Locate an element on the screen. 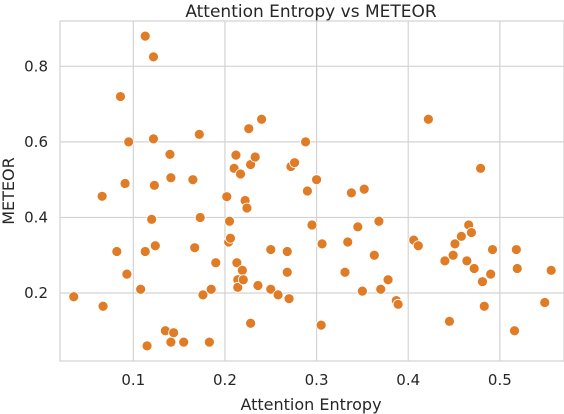 This screenshot has width=564, height=414. chart-title: Attention Entropy vs METEOR is located at coordinates (311, 12).